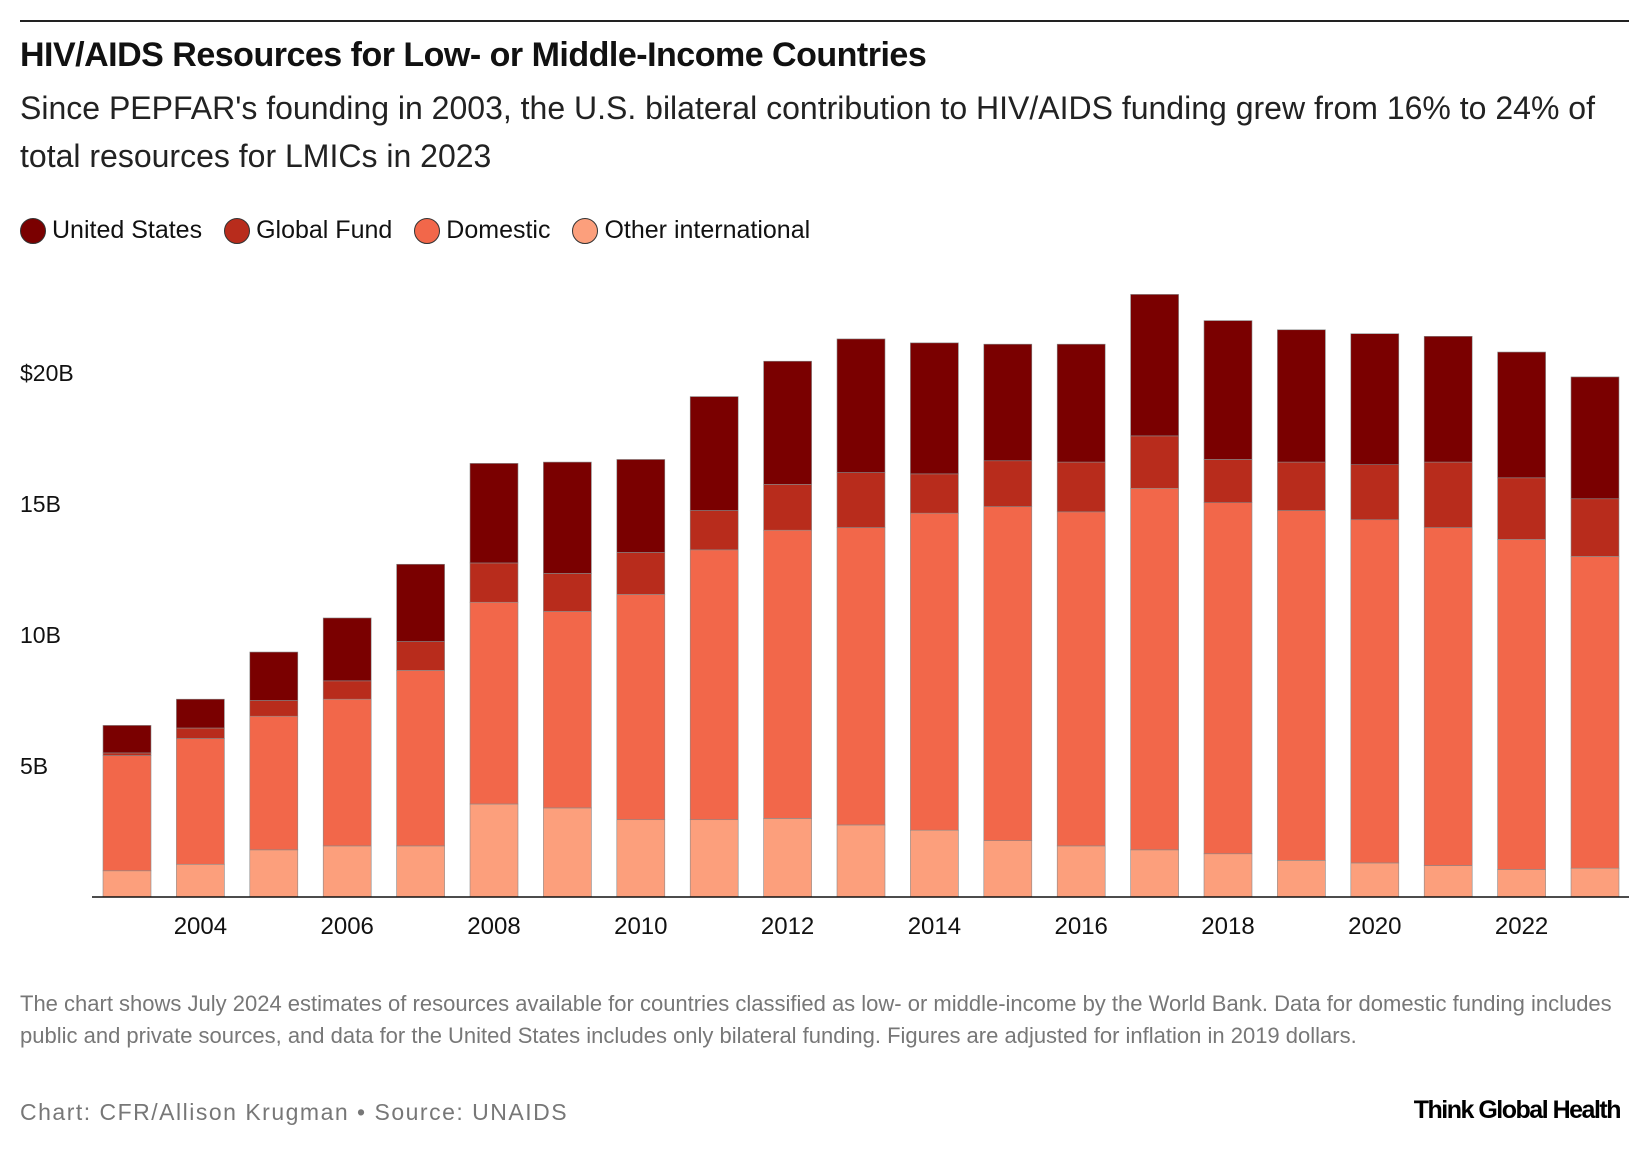  What do you see at coordinates (347, 690) in the screenshot?
I see `bar-segment-global-fund-2006` at bounding box center [347, 690].